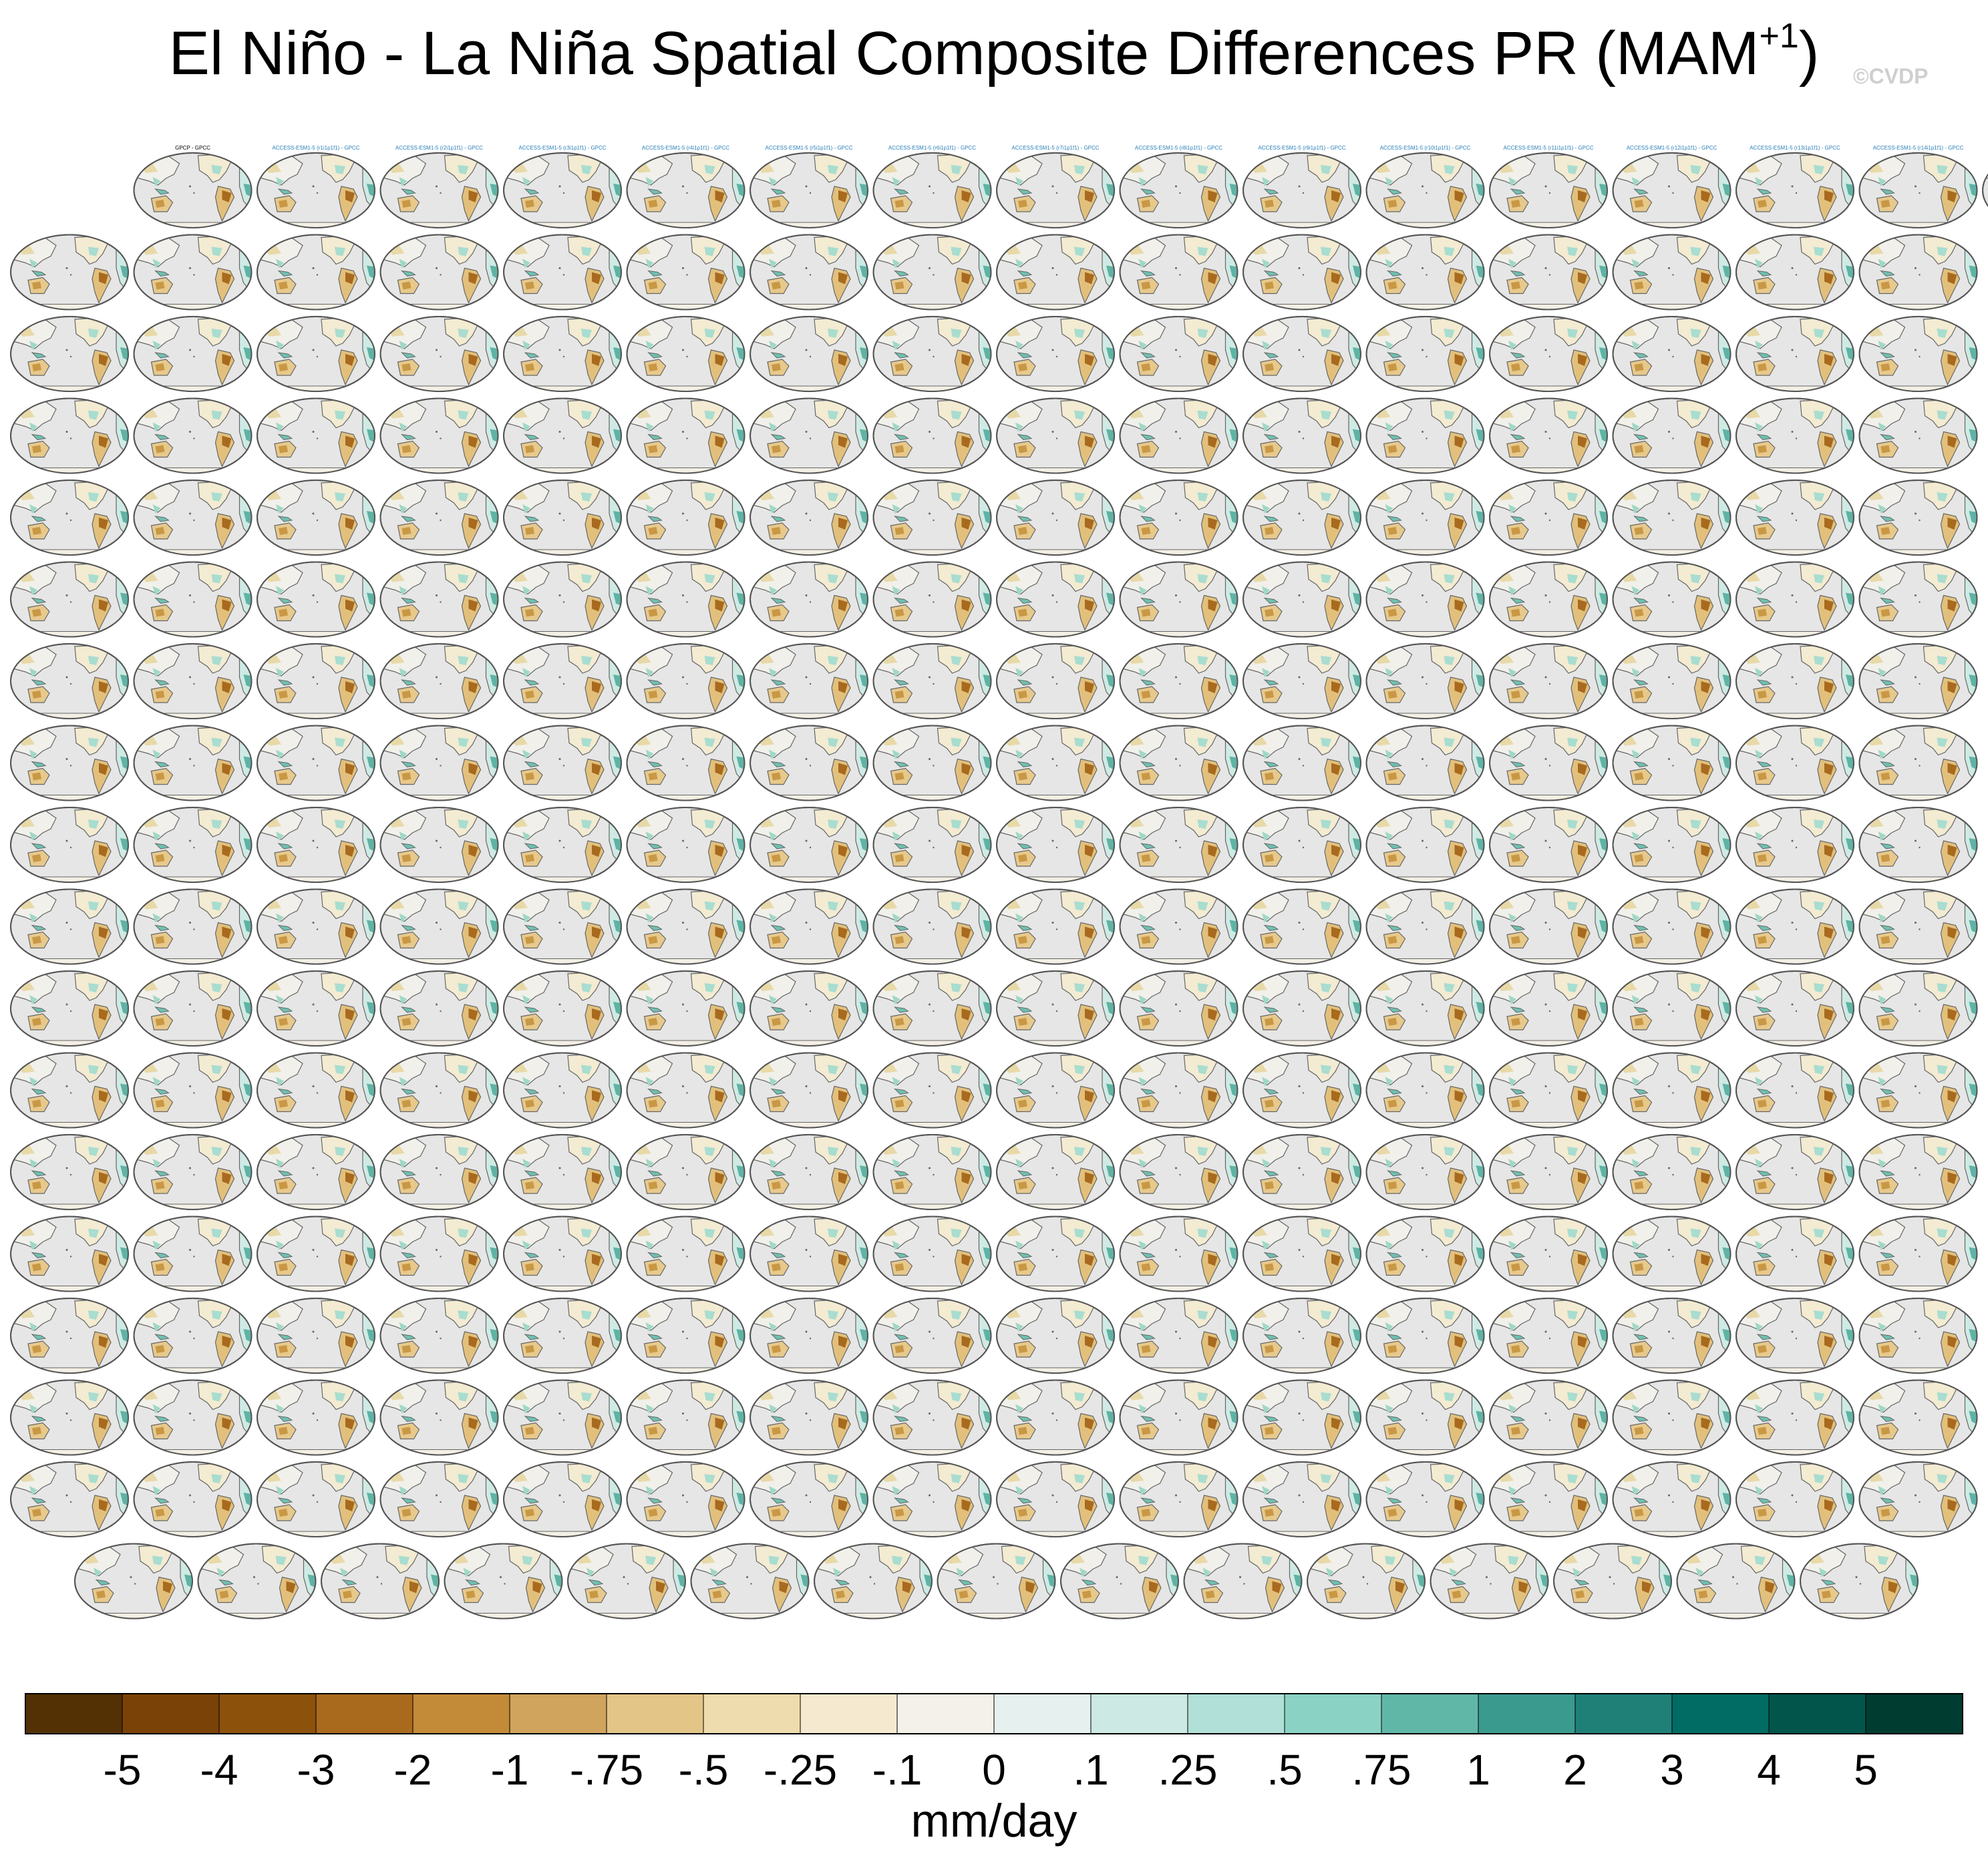  Describe the element at coordinates (1918, 148) in the screenshot. I see `panel-title: ACCESS-ESM1-5 (r14i1p1f1) - GPCC` at that location.